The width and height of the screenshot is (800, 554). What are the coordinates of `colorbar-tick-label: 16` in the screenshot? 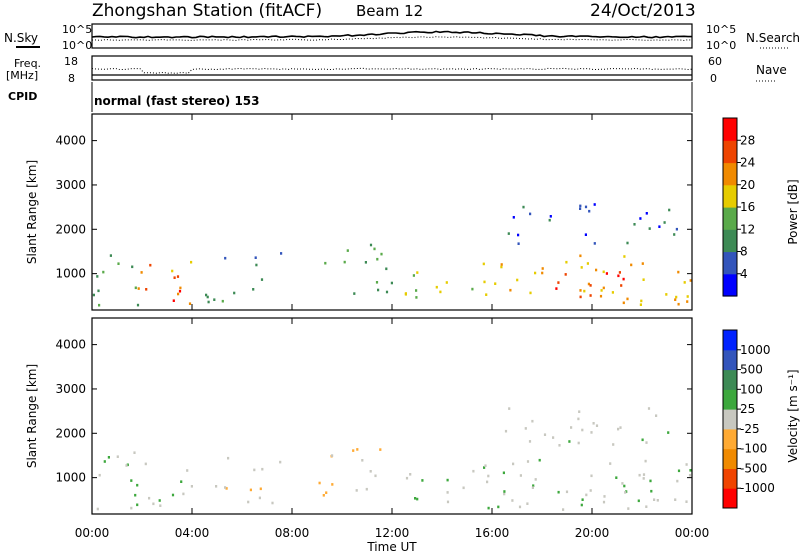 It's located at (747, 207).